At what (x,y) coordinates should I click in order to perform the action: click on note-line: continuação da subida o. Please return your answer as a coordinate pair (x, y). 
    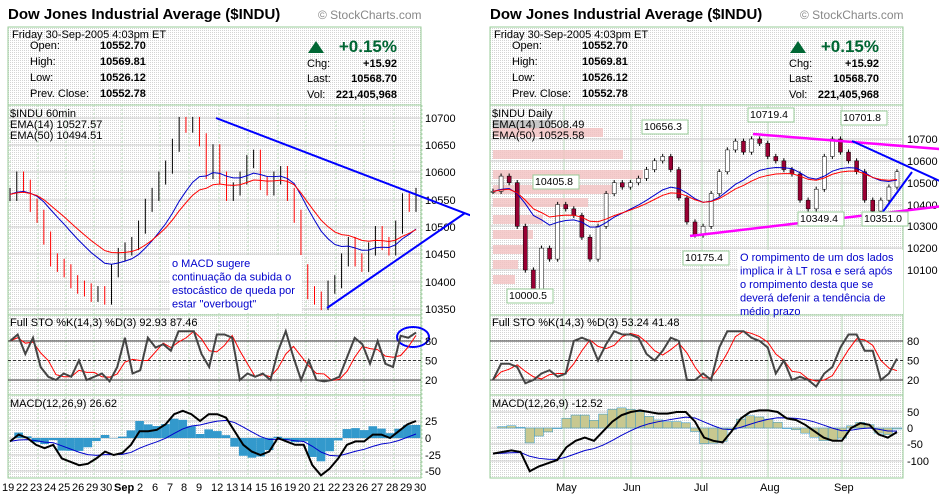
    Looking at the image, I should click on (231, 278).